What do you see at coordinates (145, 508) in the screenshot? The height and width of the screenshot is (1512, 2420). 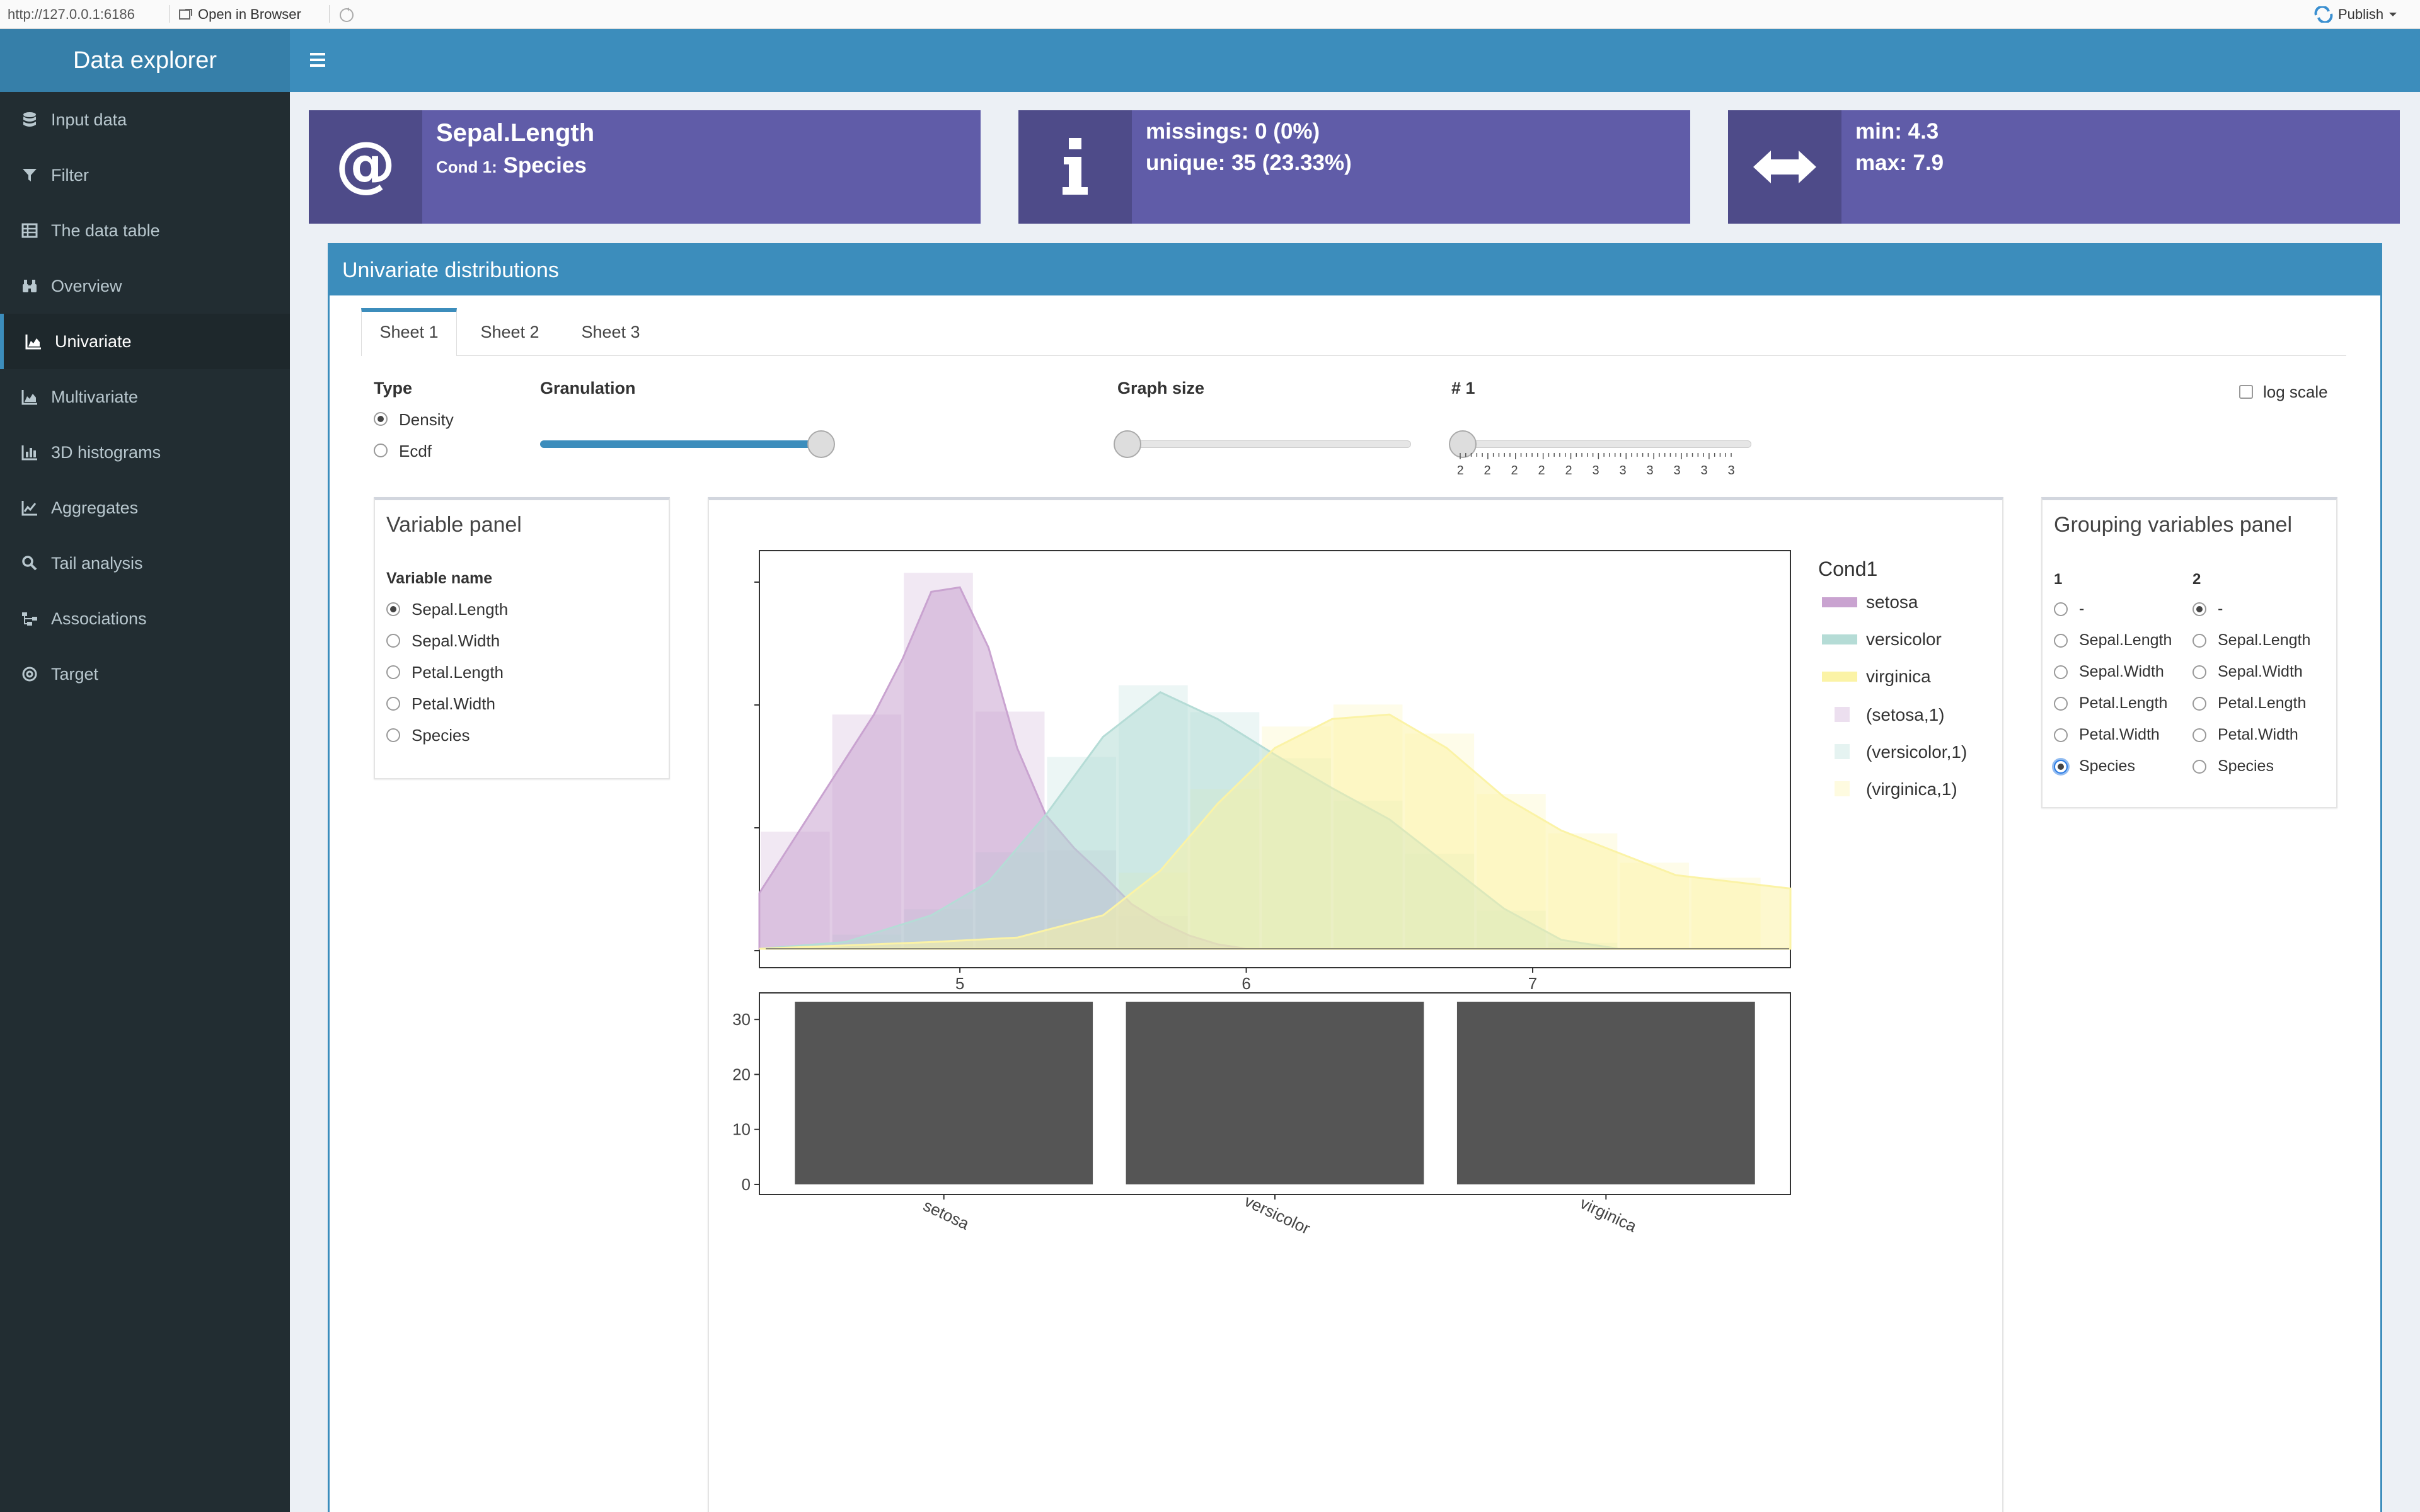 I see `sidebar-item-aggregates: Aggregates` at bounding box center [145, 508].